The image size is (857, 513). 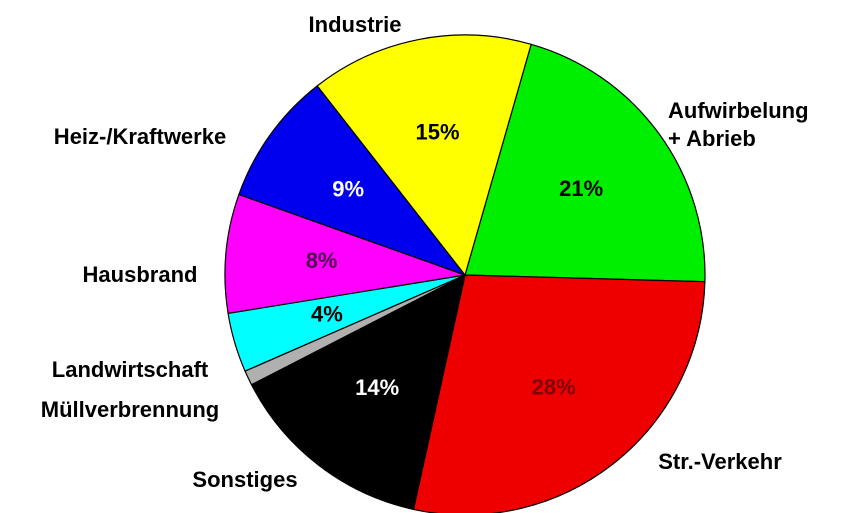 I want to click on category-label: Str.-Verkehr, so click(x=720, y=461).